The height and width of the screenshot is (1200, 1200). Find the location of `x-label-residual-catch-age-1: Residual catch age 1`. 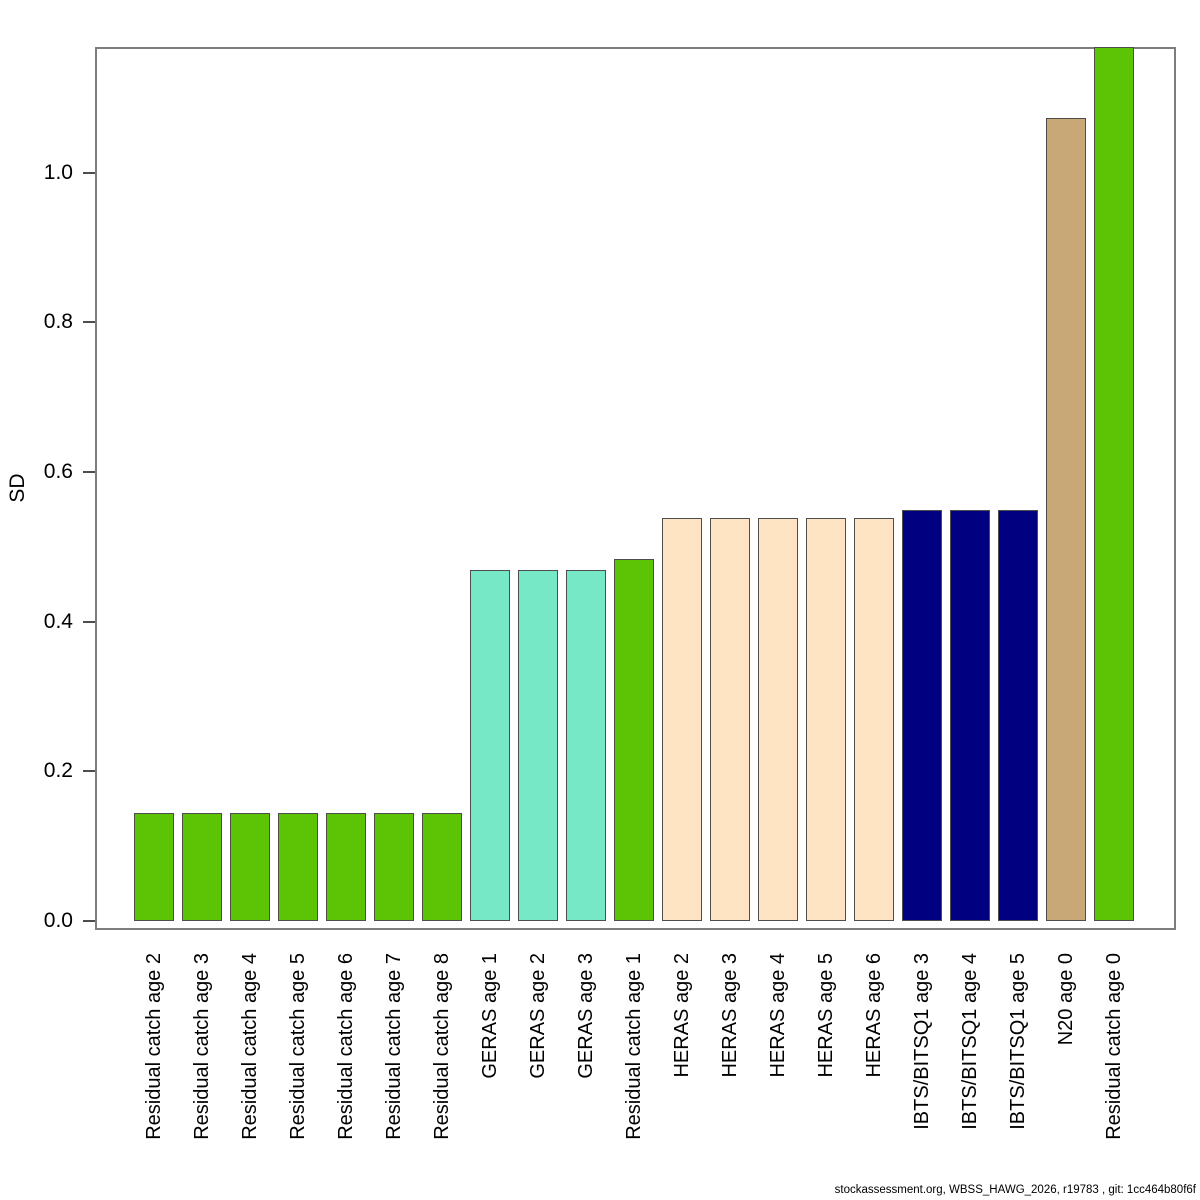

x-label-residual-catch-age-1: Residual catch age 1 is located at coordinates (634, 1046).